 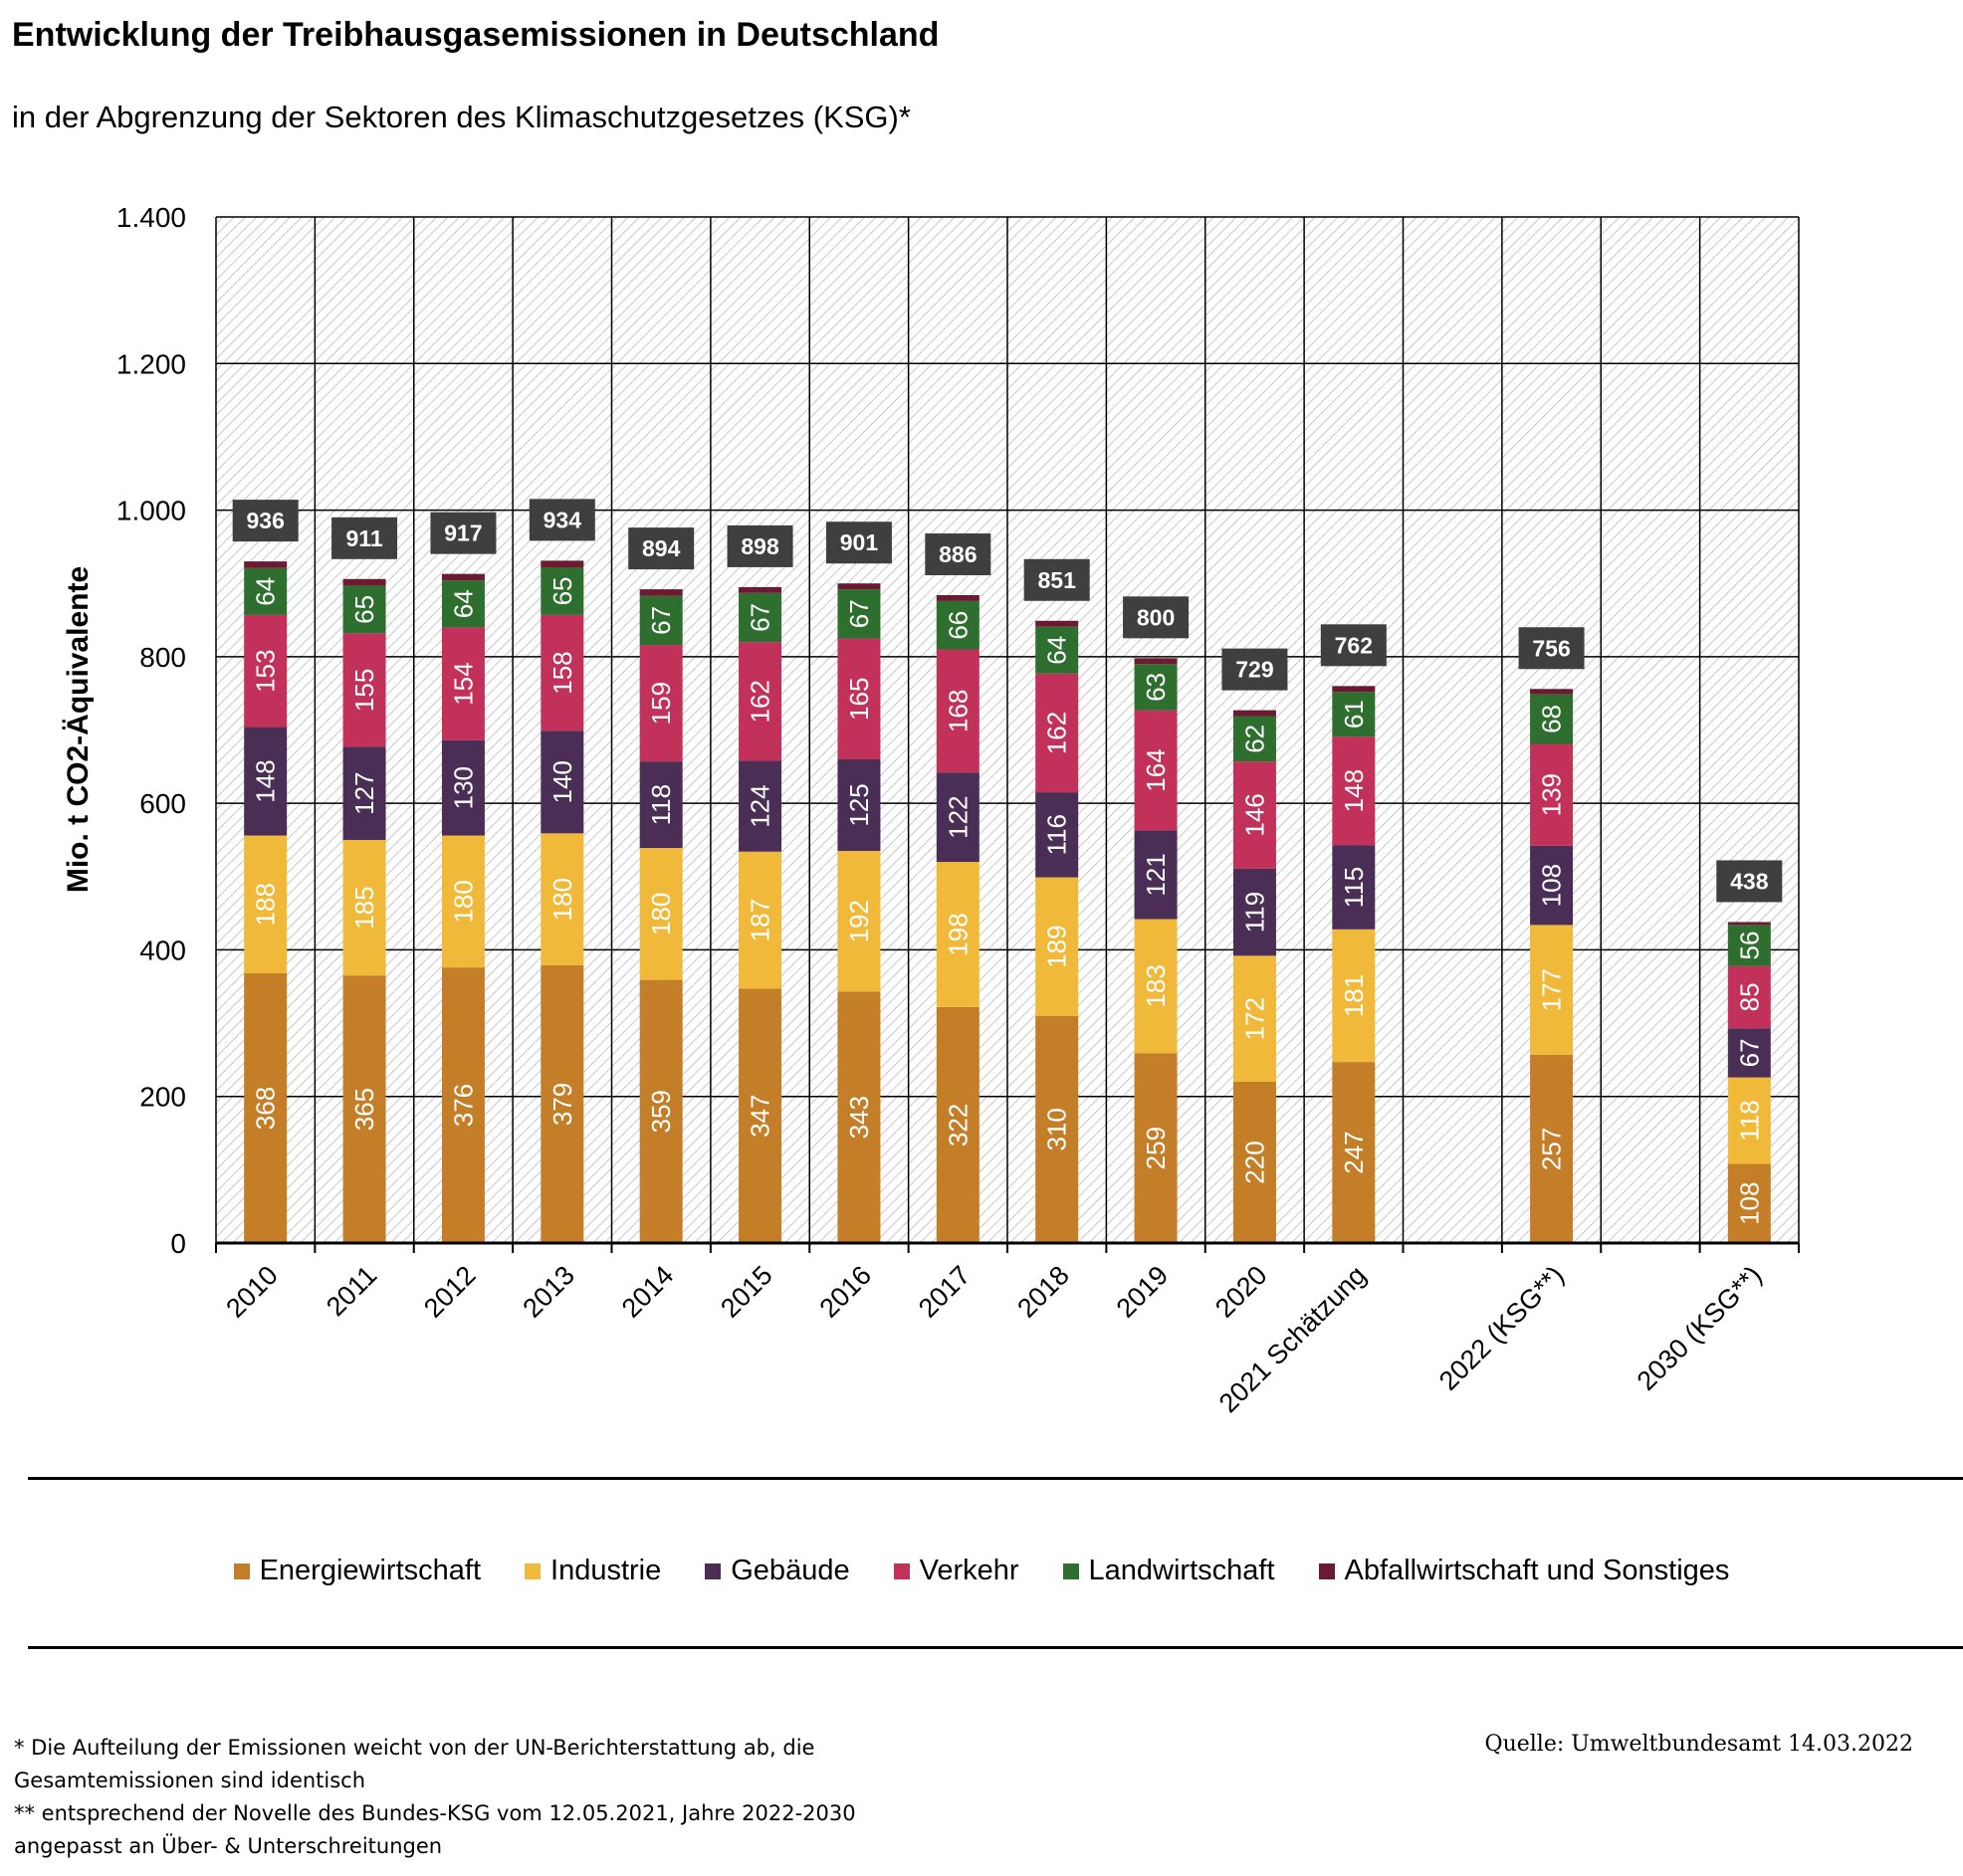 What do you see at coordinates (266, 671) in the screenshot?
I see `data-label: 153` at bounding box center [266, 671].